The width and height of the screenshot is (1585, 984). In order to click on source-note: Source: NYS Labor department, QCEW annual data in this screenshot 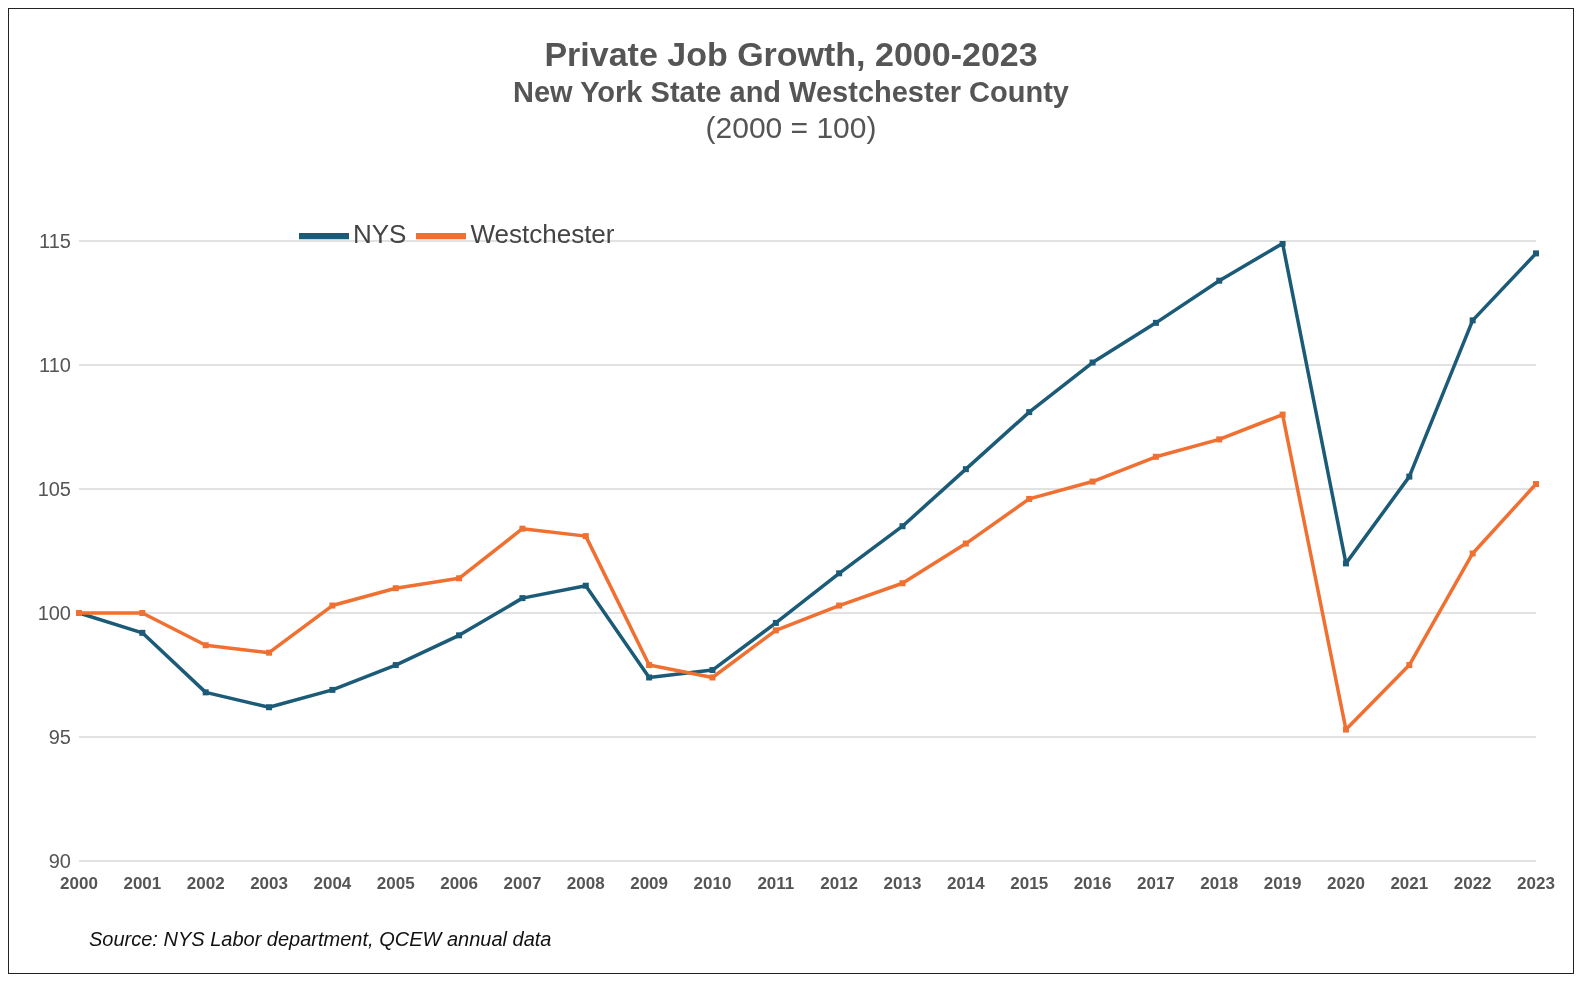, I will do `click(320, 939)`.